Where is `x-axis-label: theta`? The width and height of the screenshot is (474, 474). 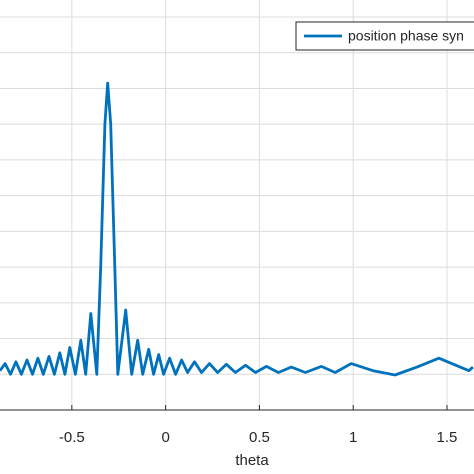
x-axis-label: theta is located at coordinates (252, 460).